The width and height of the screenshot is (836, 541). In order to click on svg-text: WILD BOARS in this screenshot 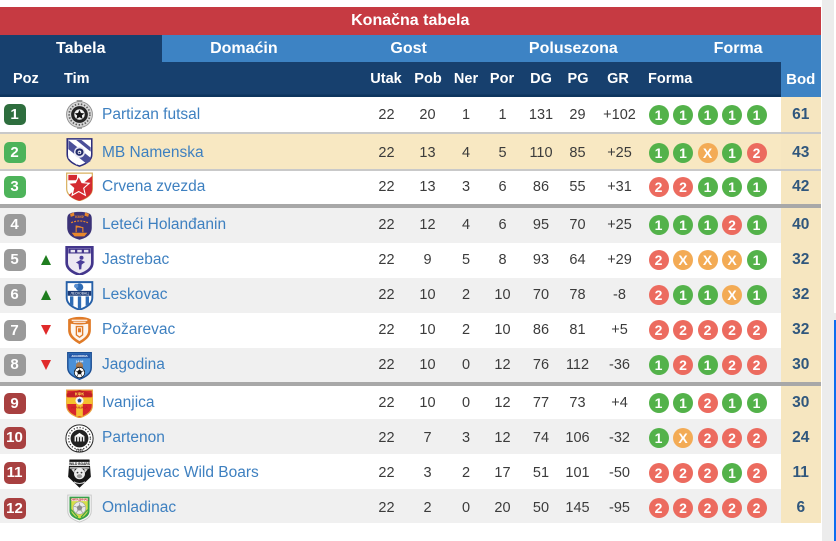, I will do `click(80, 464)`.